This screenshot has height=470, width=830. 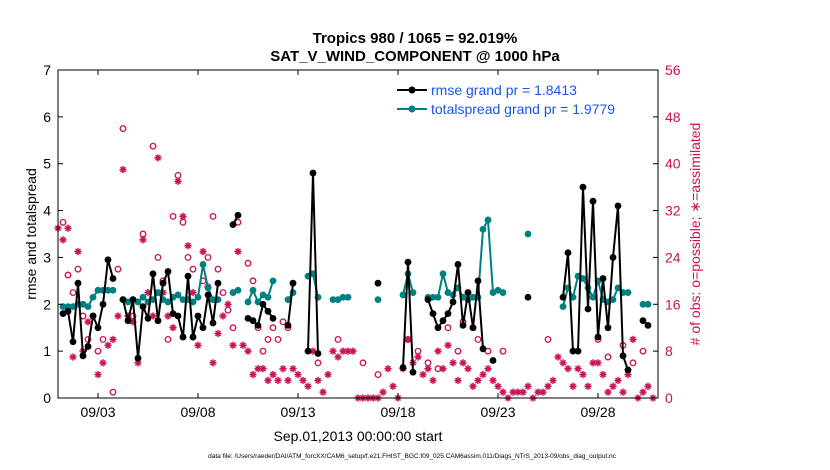 I want to click on y2-tick-label: 24, so click(x=673, y=257).